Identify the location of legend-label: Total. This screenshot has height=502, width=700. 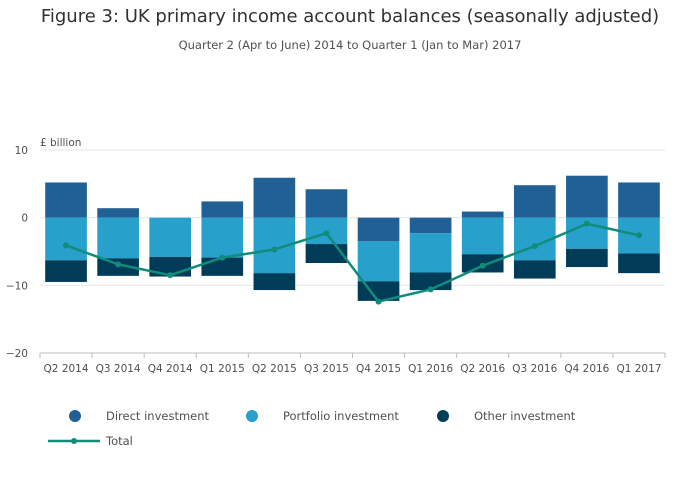
(119, 441).